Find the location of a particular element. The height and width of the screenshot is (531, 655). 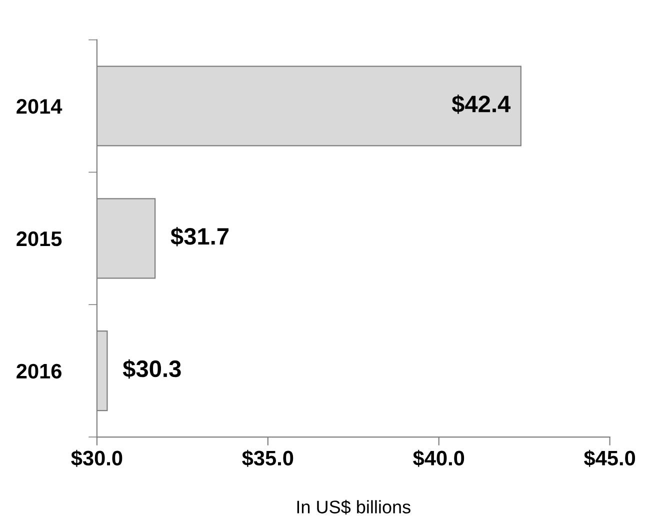

y-tick-label: 2015 is located at coordinates (39, 238).